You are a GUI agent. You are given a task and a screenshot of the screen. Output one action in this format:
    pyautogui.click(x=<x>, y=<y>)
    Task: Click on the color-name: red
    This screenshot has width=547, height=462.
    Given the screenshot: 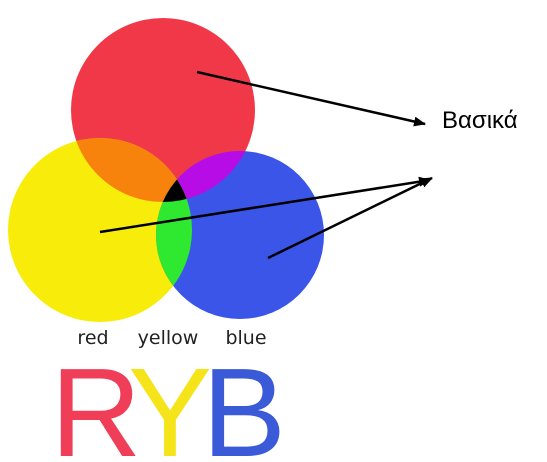 What is the action you would take?
    pyautogui.click(x=92, y=338)
    